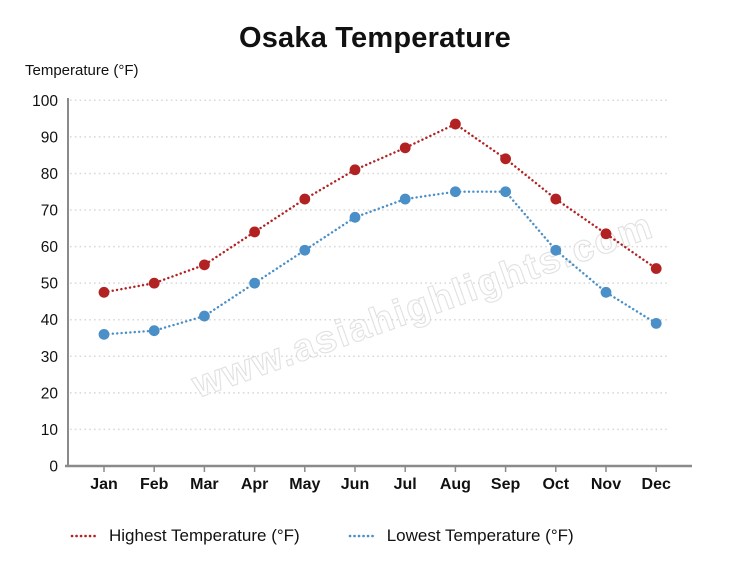 Image resolution: width=750 pixels, height=570 pixels. Describe the element at coordinates (104, 484) in the screenshot. I see `x-tick-label: Jan` at that location.